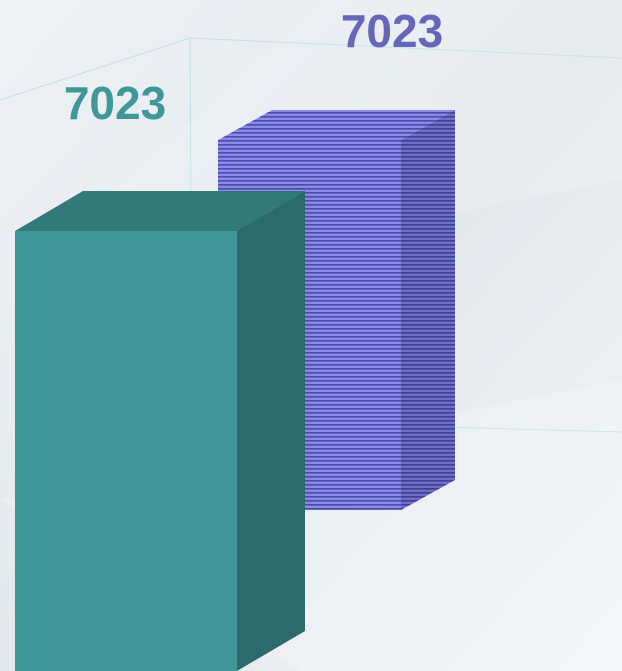  I want to click on bar-side-shade, so click(428, 310).